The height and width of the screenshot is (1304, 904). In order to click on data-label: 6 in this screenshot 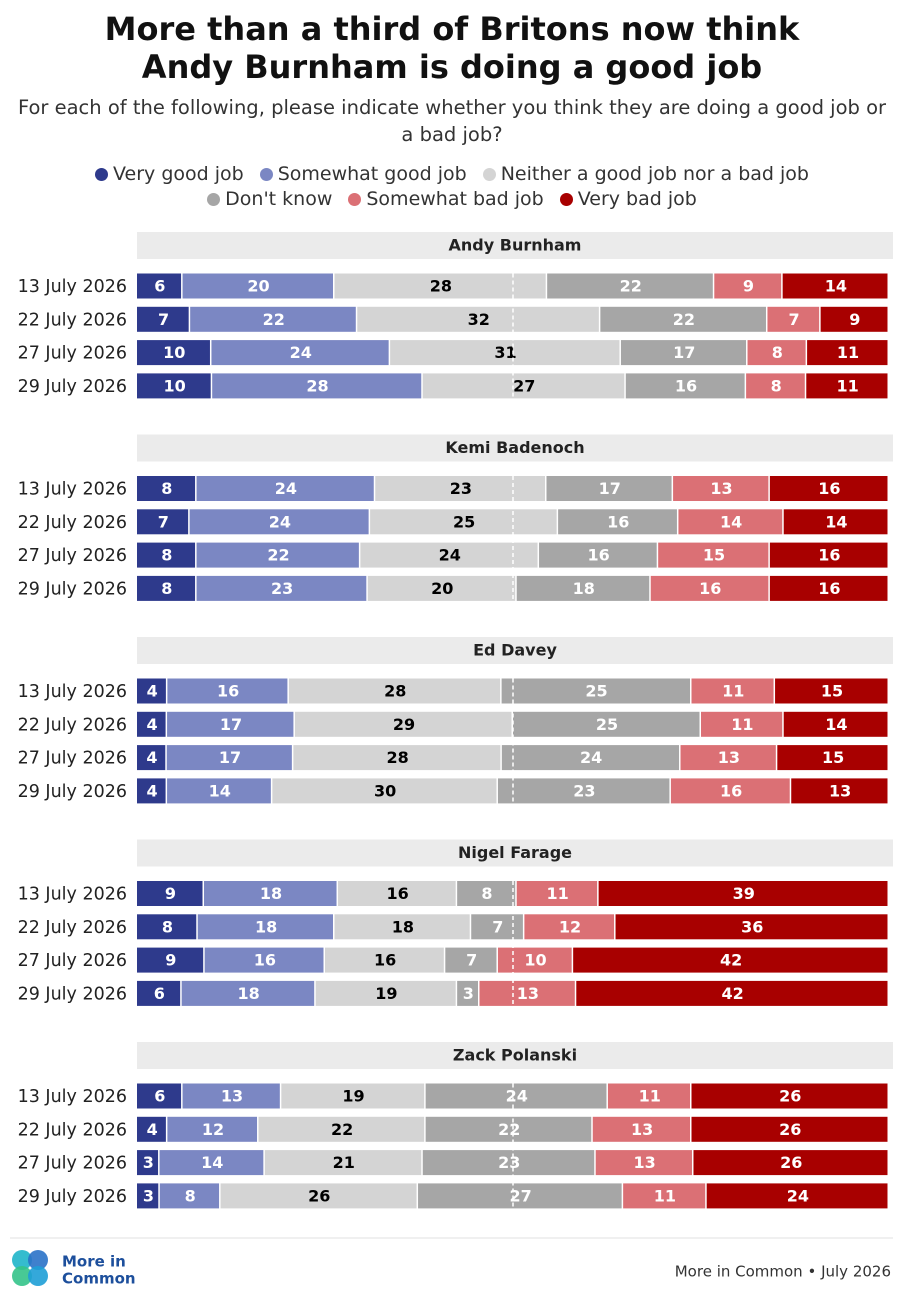, I will do `click(159, 286)`.